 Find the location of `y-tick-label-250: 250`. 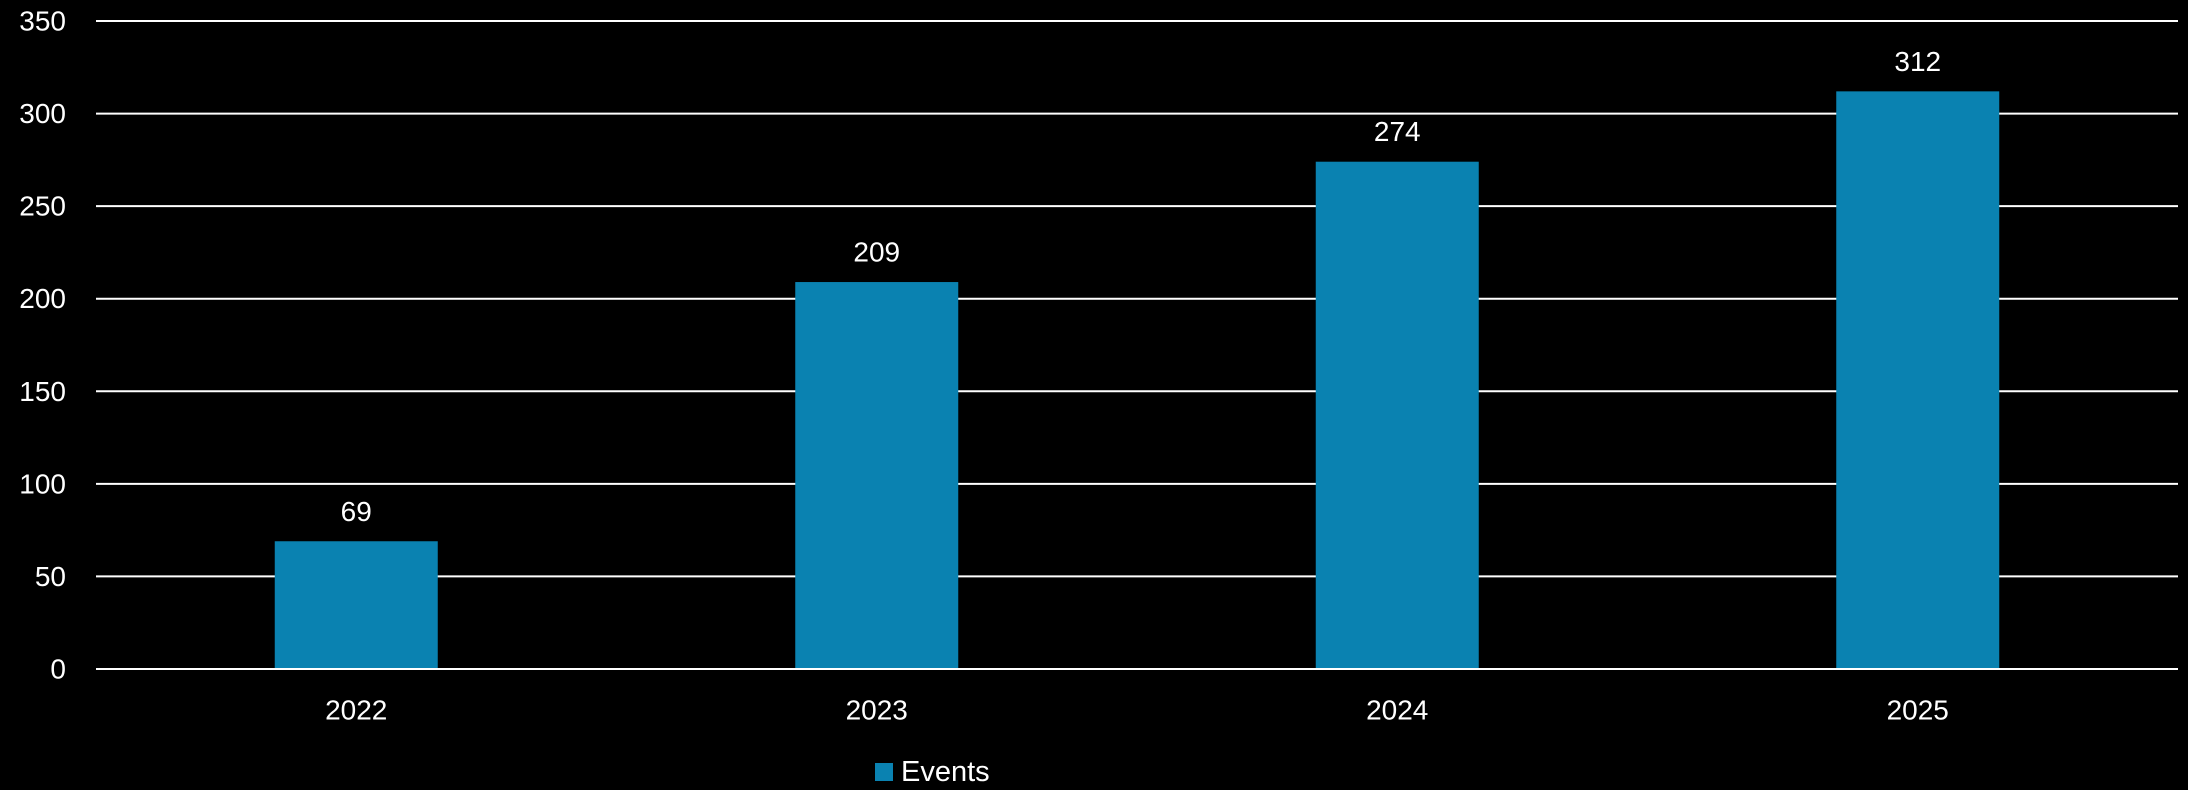

y-tick-label-250: 250 is located at coordinates (42, 206).